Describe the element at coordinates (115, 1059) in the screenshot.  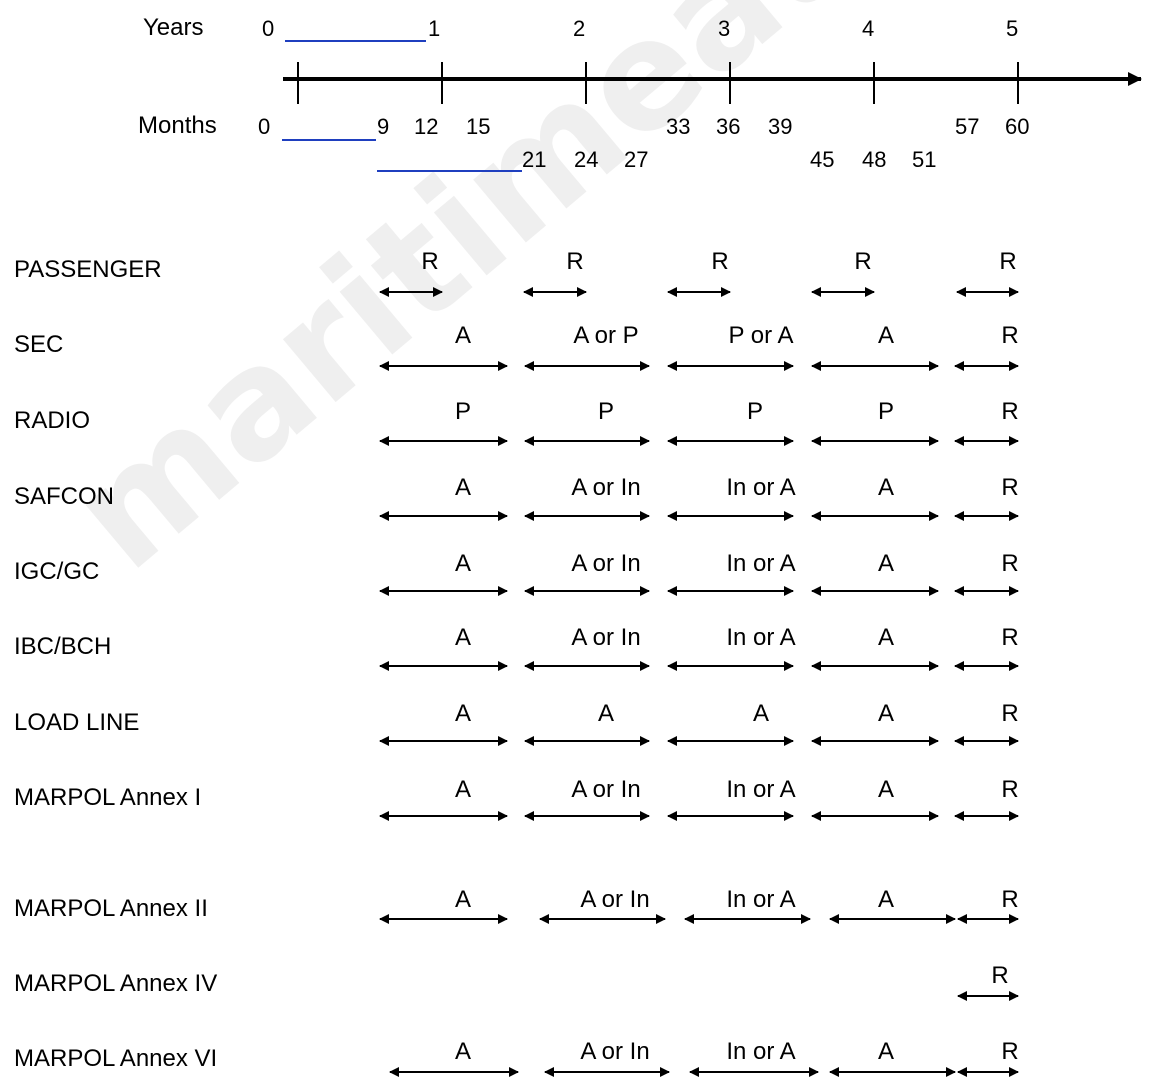
I see `row-label-marpol-vi: MARPOL Annex VI` at that location.